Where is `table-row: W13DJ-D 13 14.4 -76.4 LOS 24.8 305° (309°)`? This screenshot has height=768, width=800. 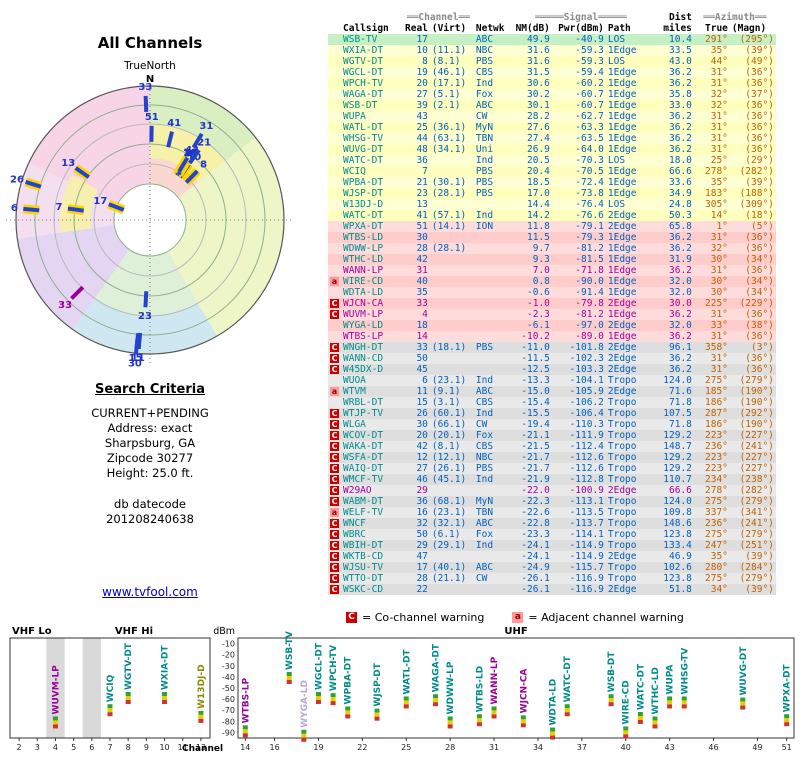
table-row: W13DJ-D 13 14.4 -76.4 LOS 24.8 305° (309°) is located at coordinates (552, 204).